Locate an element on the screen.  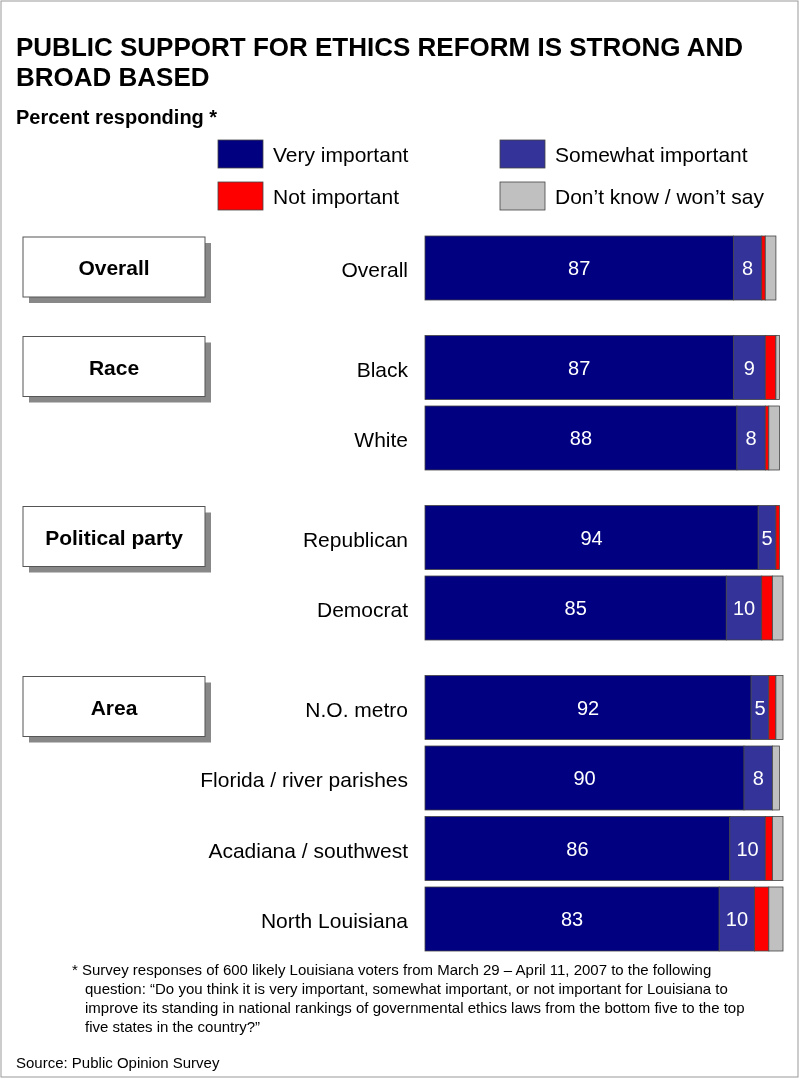
annotation: * Survey responses of 600 likely Louisiana voters from March 29 – April 11, 2007 to the following question: “Do you think it is very important, somewhat important, or not important for Louisiana to improve its standing in national rankings of governmental ethics laws from the bottom five to the top five states in the country?” is located at coordinates (408, 998).